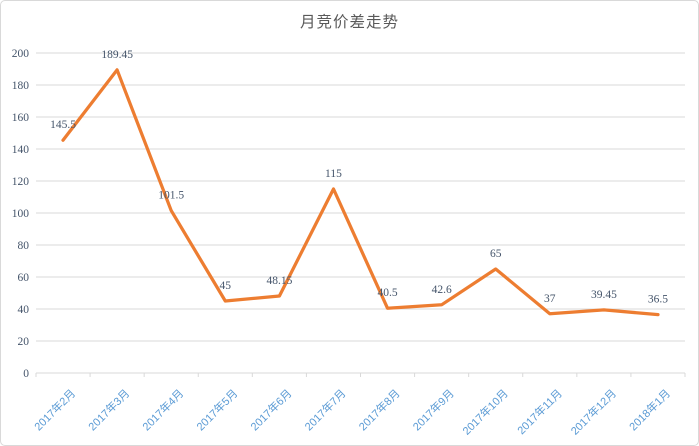 The width and height of the screenshot is (699, 446). What do you see at coordinates (21, 182) in the screenshot?
I see `y-tick-label: 120` at bounding box center [21, 182].